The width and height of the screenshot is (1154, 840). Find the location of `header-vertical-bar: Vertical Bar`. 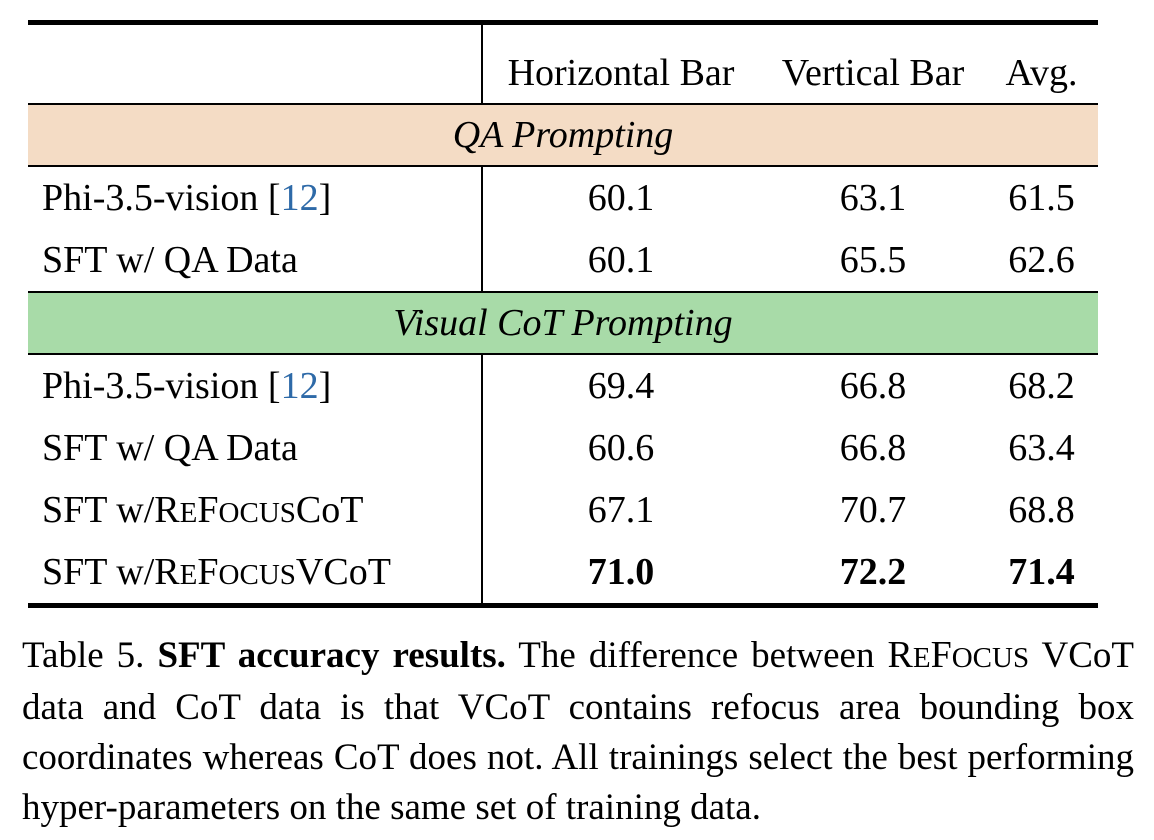

header-vertical-bar: Vertical Bar is located at coordinates (873, 73).